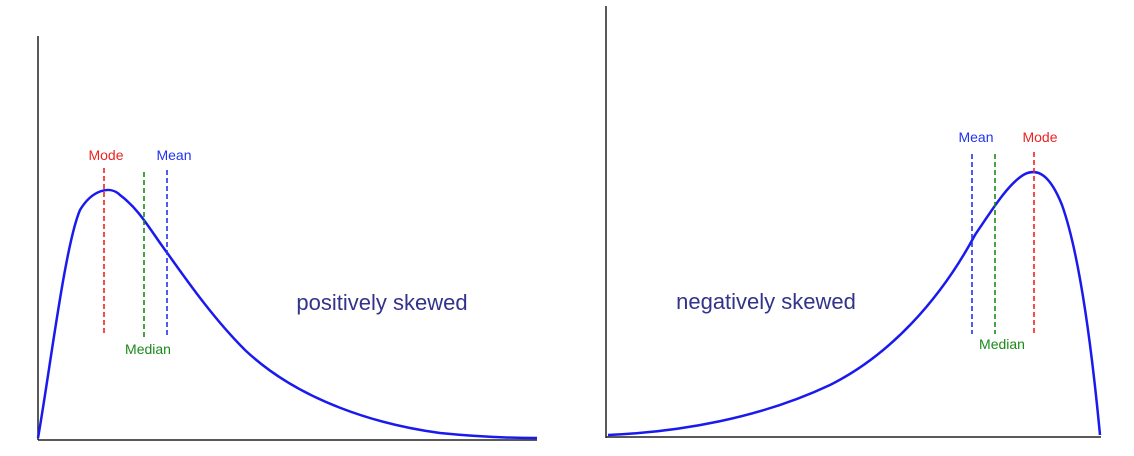 Image resolution: width=1134 pixels, height=456 pixels. What do you see at coordinates (766, 301) in the screenshot?
I see `panel-caption: negatively skewed` at bounding box center [766, 301].